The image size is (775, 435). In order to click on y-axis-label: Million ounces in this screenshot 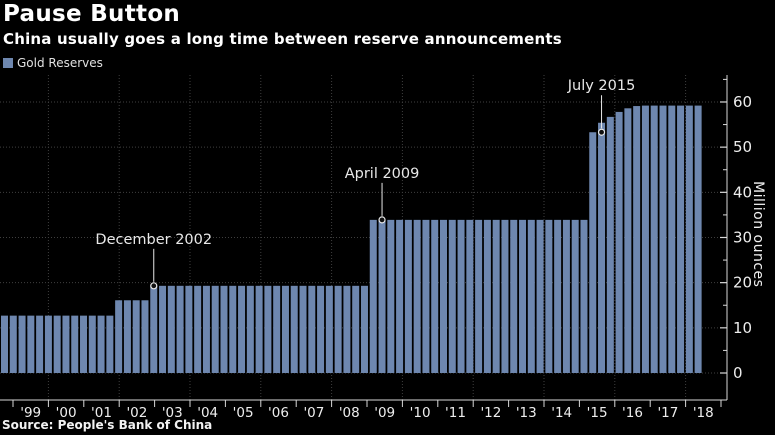, I will do `click(758, 234)`.